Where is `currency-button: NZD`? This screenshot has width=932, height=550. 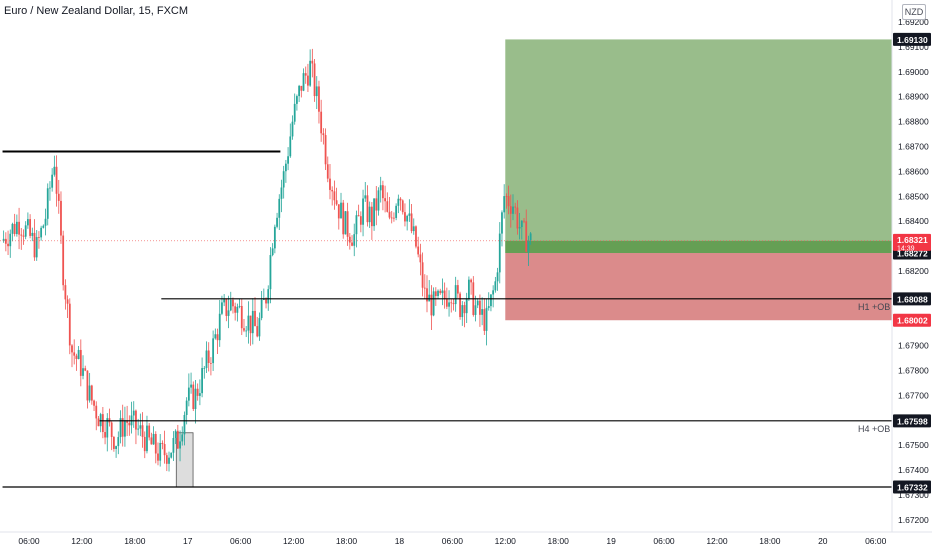 currency-button: NZD is located at coordinates (914, 12).